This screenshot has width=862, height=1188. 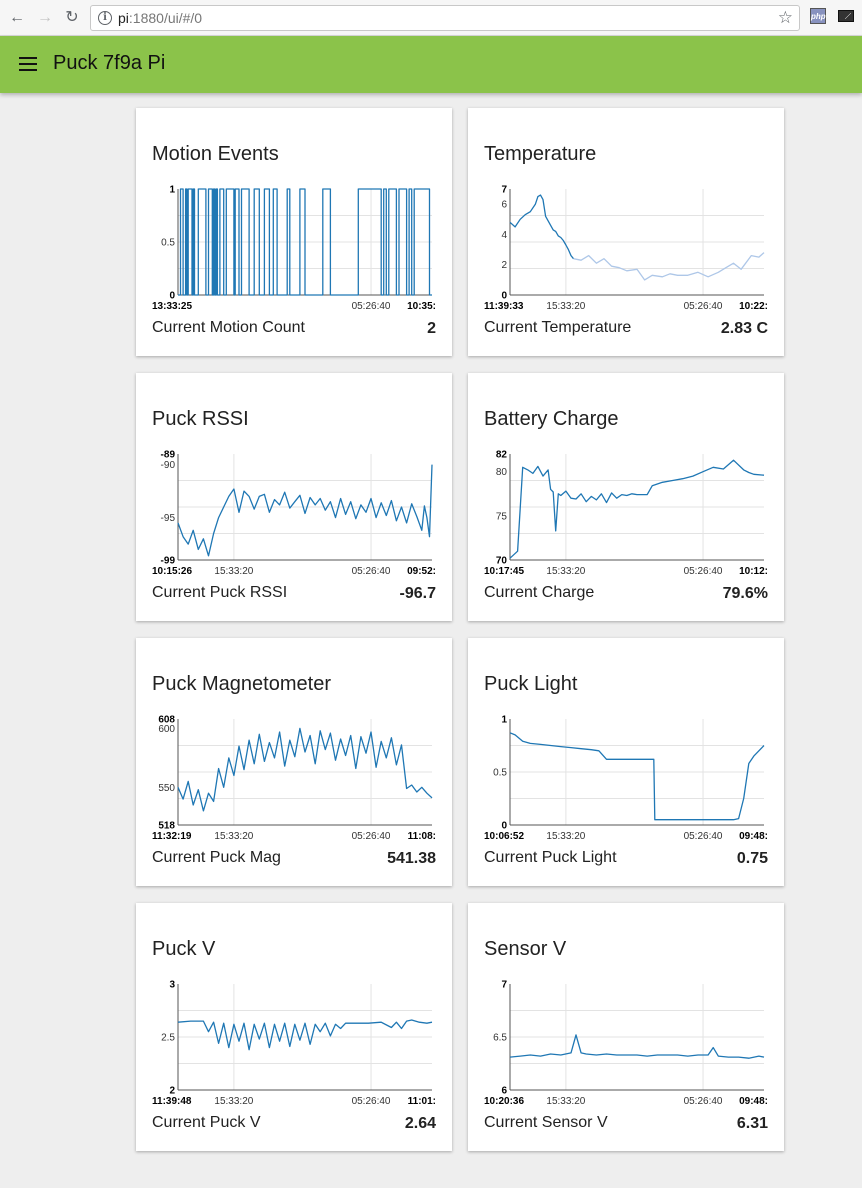 I want to click on menu-icon, so click(x=28, y=64).